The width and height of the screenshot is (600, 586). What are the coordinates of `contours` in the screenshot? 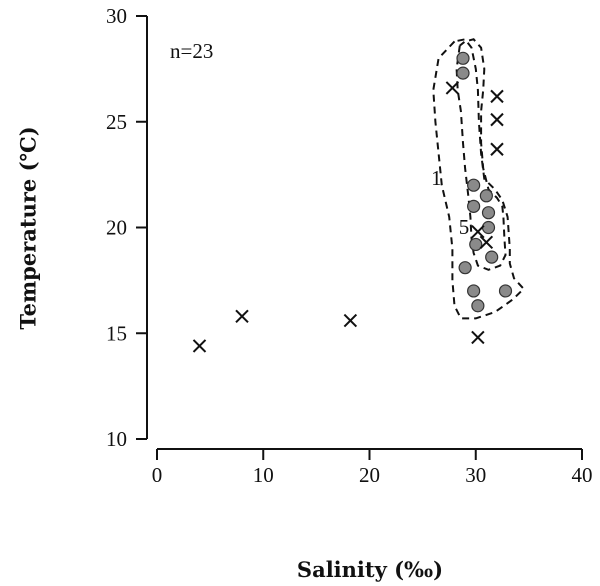 It's located at (478, 179).